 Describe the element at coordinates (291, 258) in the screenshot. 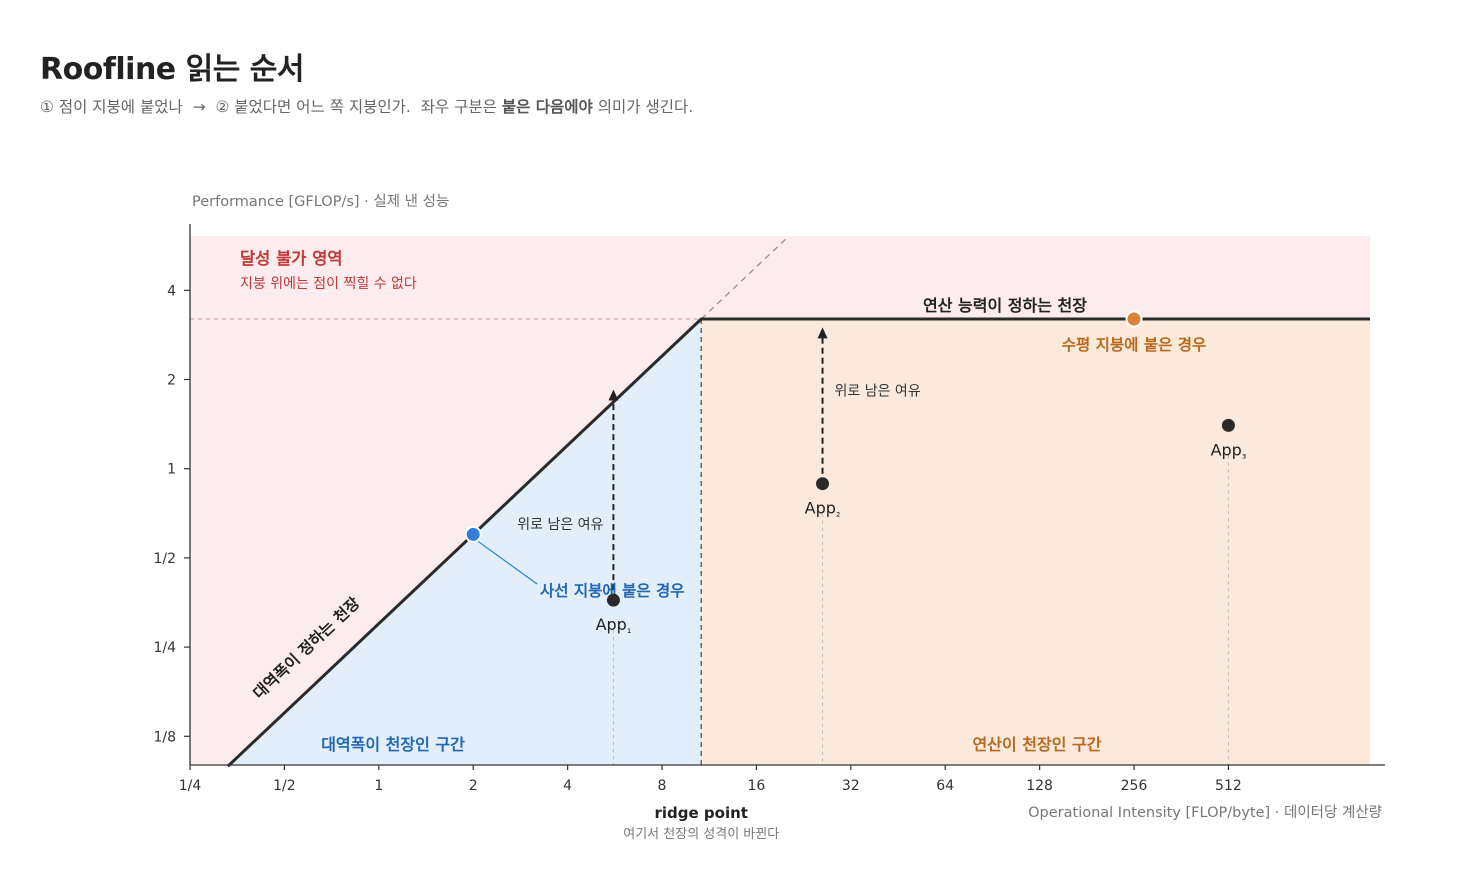

I see `unreachable-region-label: 달성 불가 영역` at that location.